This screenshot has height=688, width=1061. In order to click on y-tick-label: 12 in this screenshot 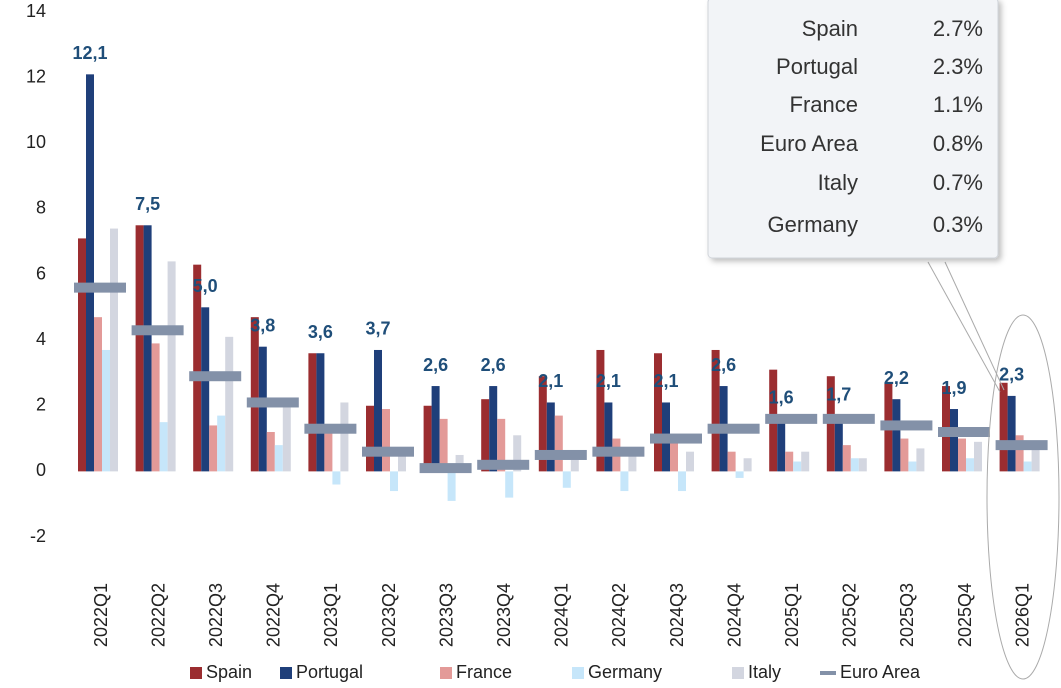, I will do `click(36, 76)`.